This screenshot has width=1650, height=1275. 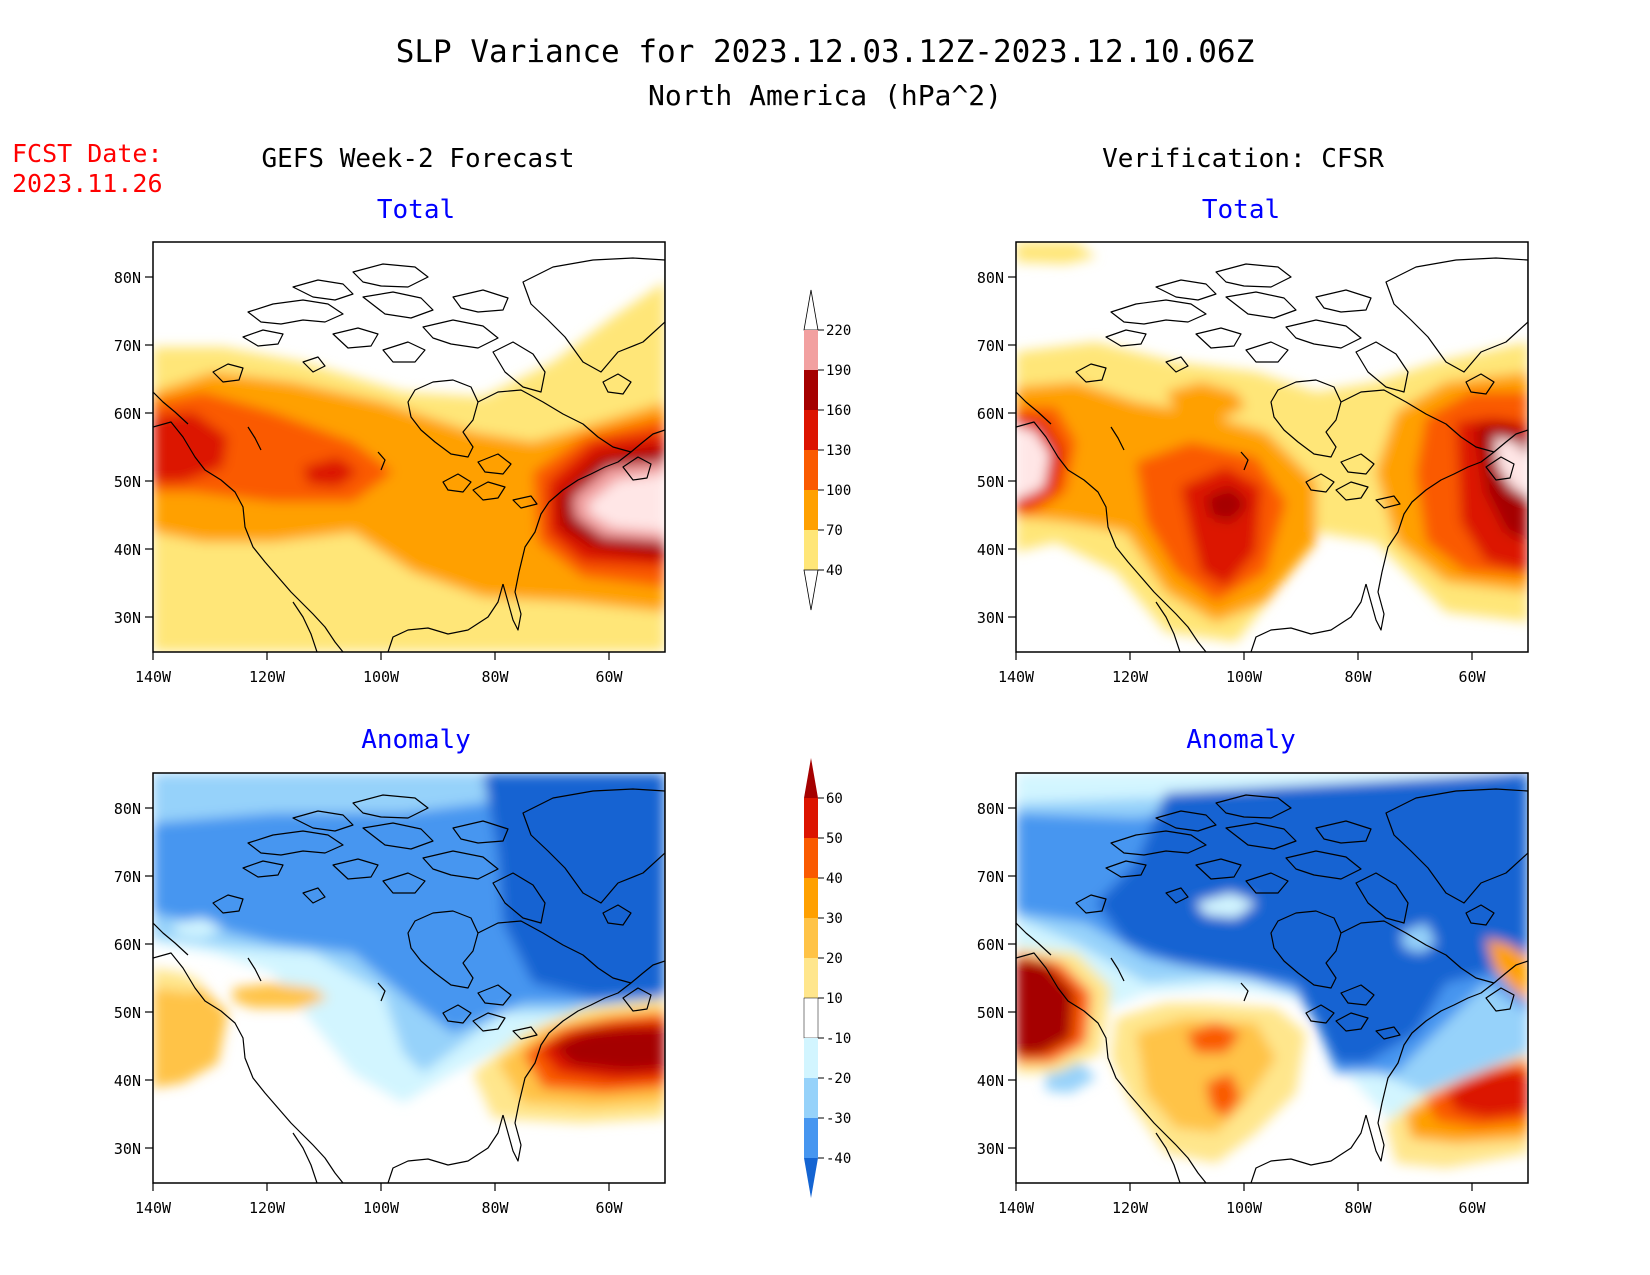 What do you see at coordinates (838, 1159) in the screenshot?
I see `legend-value: -40` at bounding box center [838, 1159].